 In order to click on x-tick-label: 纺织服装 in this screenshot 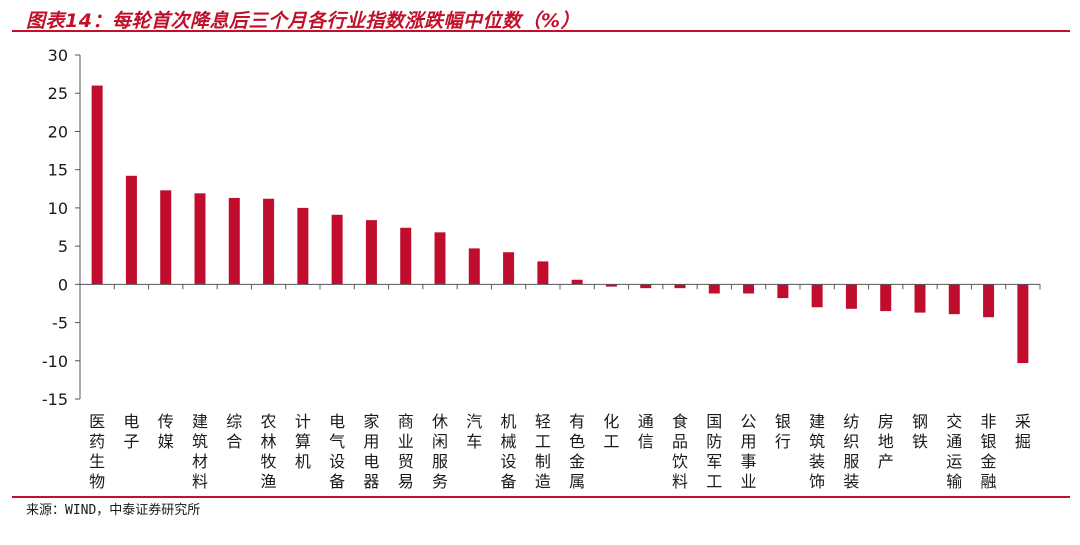, I will do `click(851, 451)`.